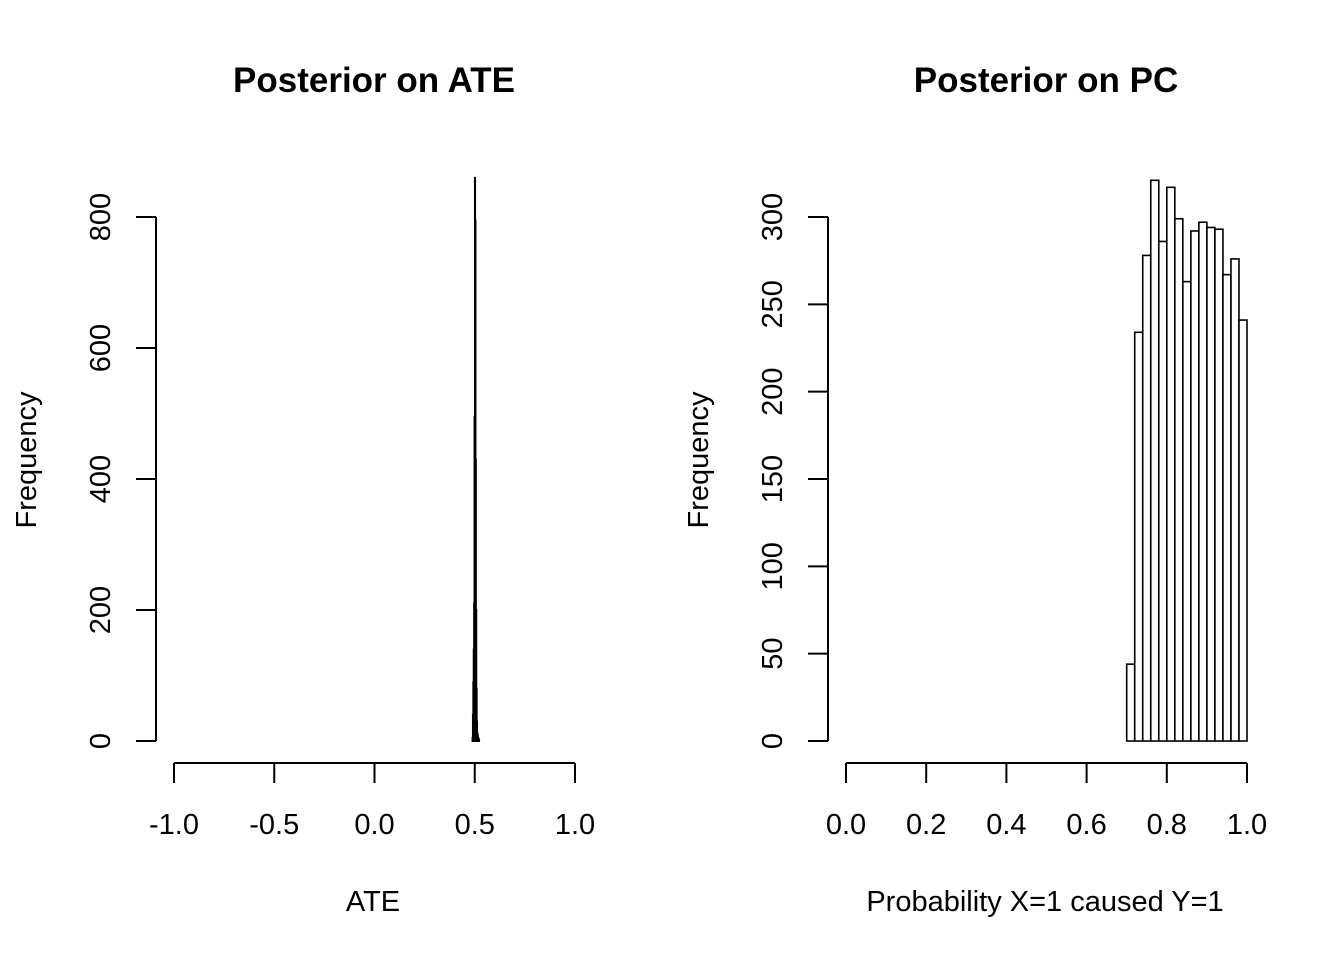 The height and width of the screenshot is (960, 1344). I want to click on ate-x-tick-label: 0.5, so click(475, 825).